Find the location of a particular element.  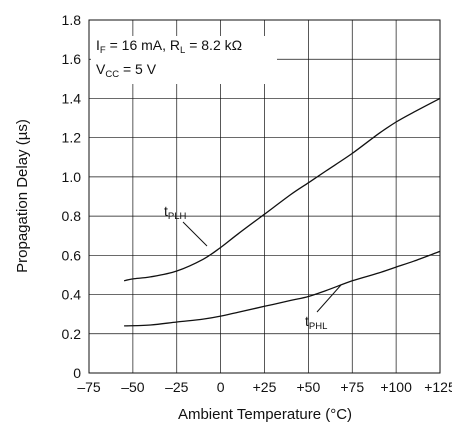

tphl-leader-line is located at coordinates (329, 298).